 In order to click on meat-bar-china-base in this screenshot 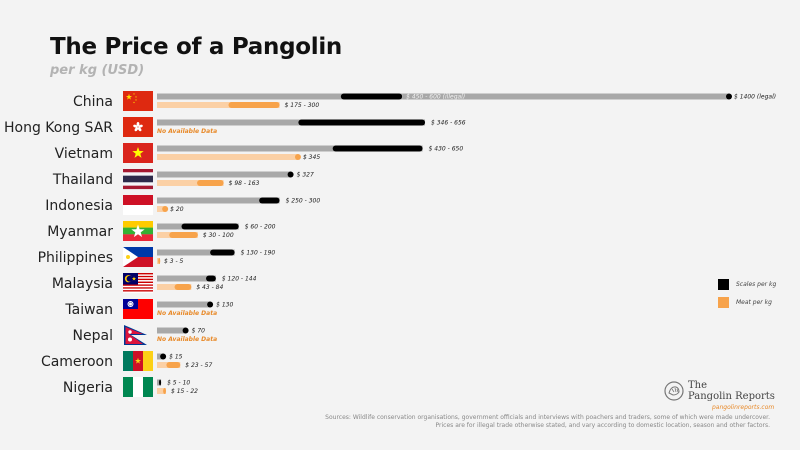, I will do `click(218, 105)`.